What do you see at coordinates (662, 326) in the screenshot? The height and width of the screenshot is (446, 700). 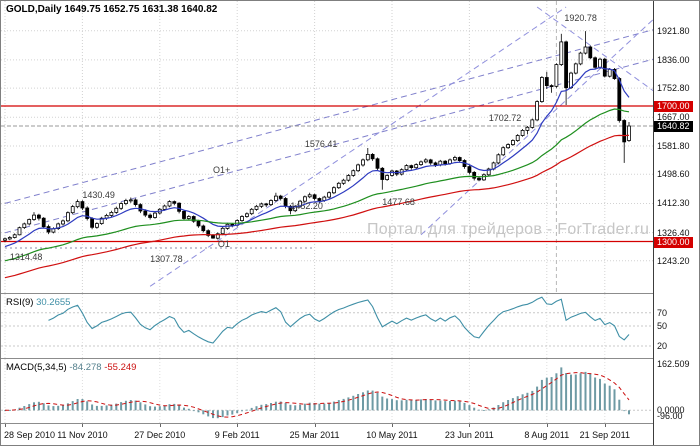 I see `rsi-level-50: 50` at bounding box center [662, 326].